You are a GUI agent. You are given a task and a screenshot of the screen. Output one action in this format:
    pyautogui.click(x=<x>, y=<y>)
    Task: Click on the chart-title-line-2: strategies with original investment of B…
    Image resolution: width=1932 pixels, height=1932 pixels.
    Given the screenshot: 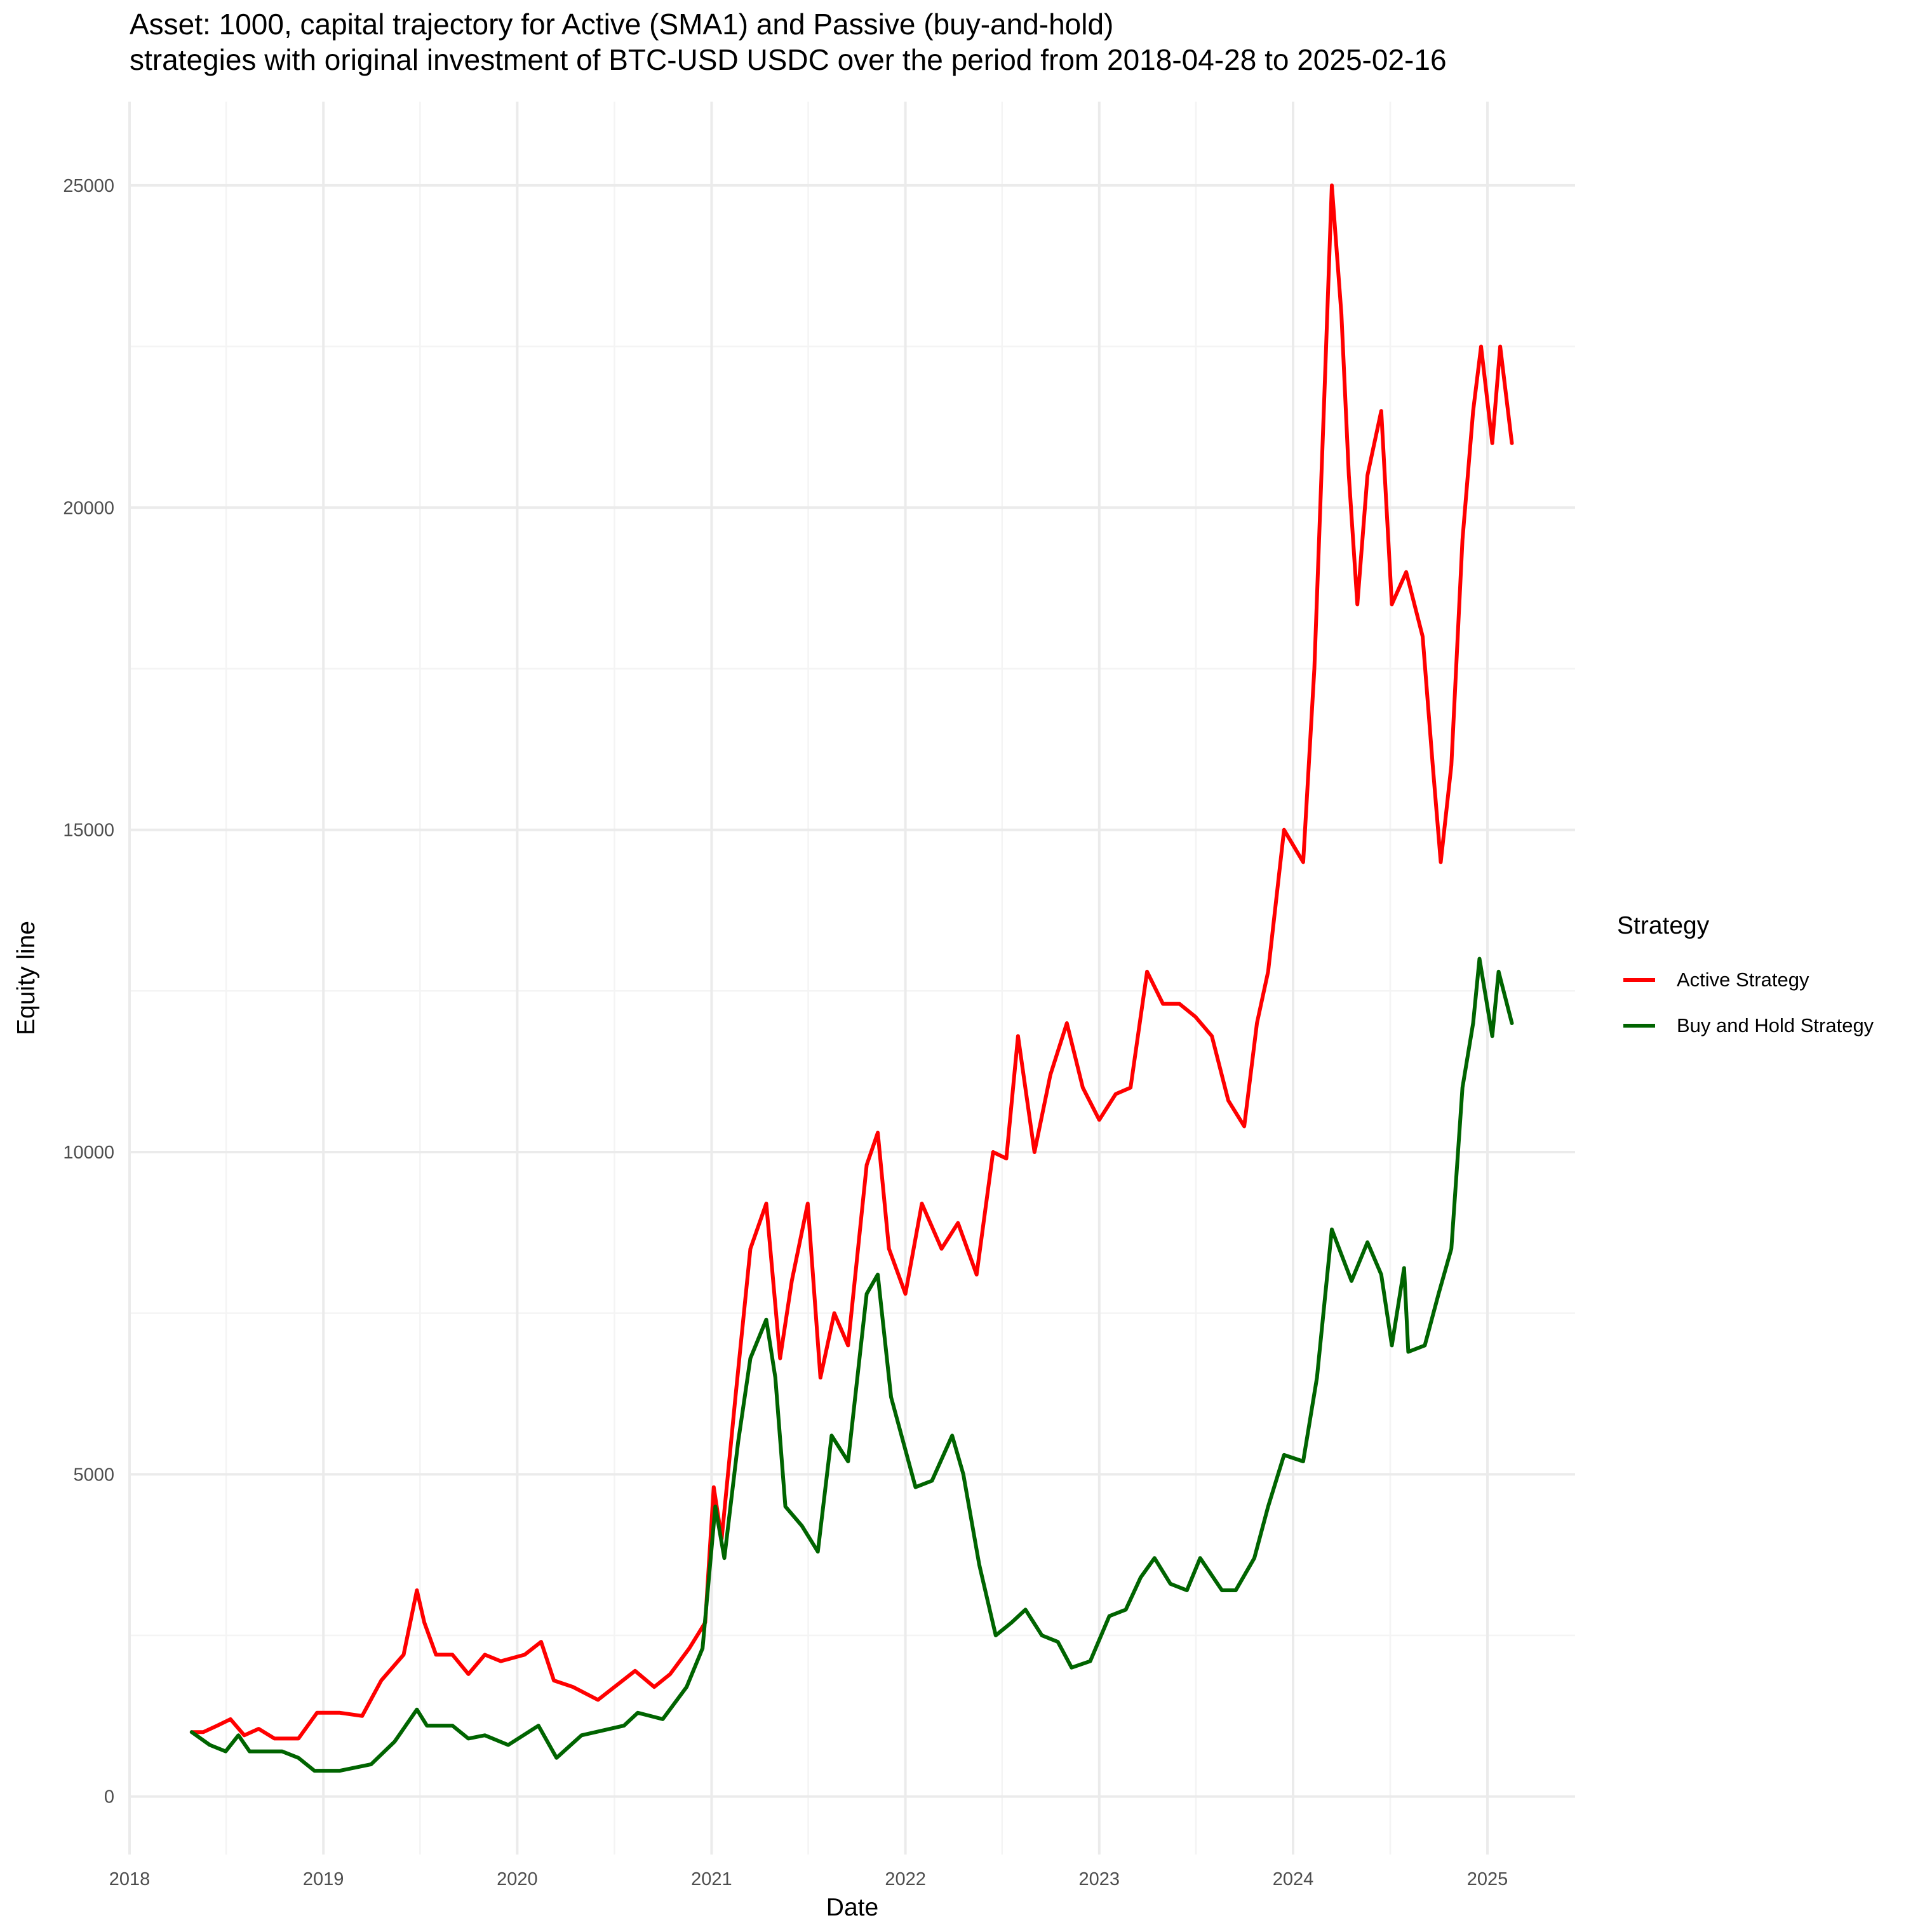 What is the action you would take?
    pyautogui.click(x=788, y=59)
    